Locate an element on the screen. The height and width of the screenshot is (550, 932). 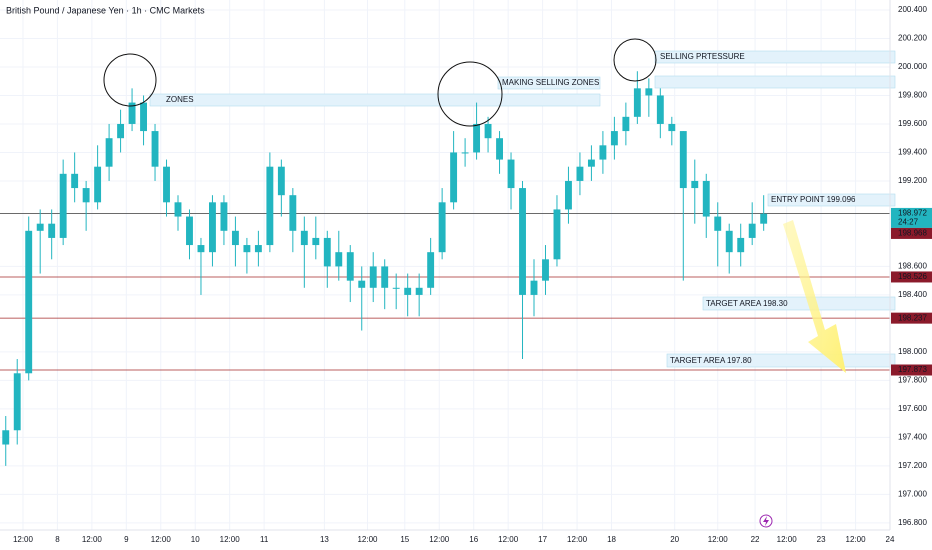
y-tick-label: 198.600 is located at coordinates (912, 266).